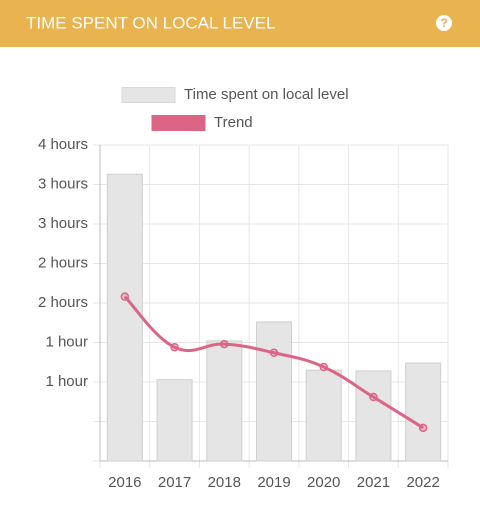 The image size is (480, 512). I want to click on x-tick-label: 2016, so click(124, 482).